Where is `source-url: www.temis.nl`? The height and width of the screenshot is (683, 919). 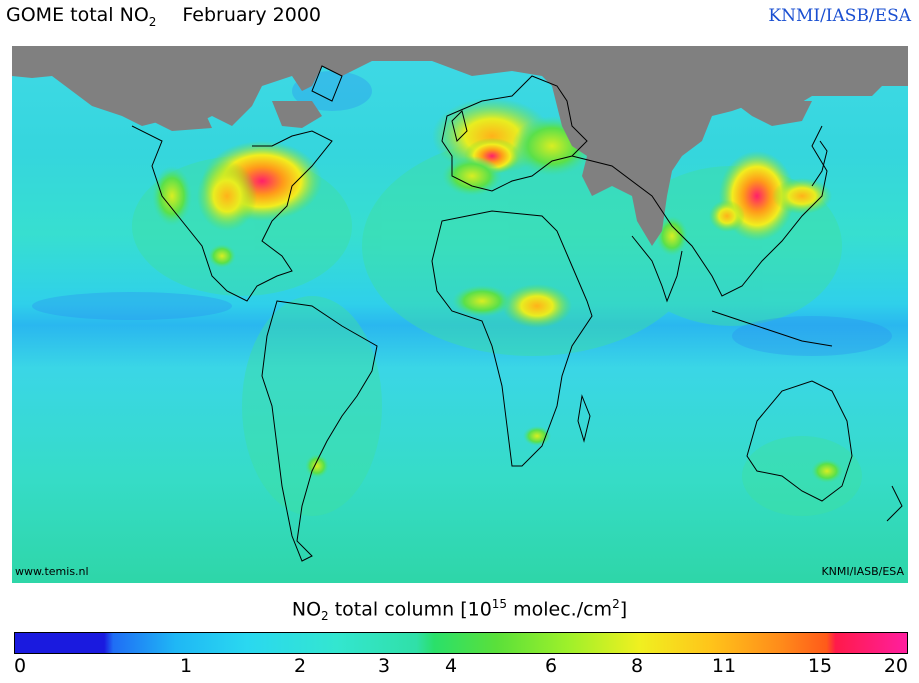 source-url: www.temis.nl is located at coordinates (52, 571).